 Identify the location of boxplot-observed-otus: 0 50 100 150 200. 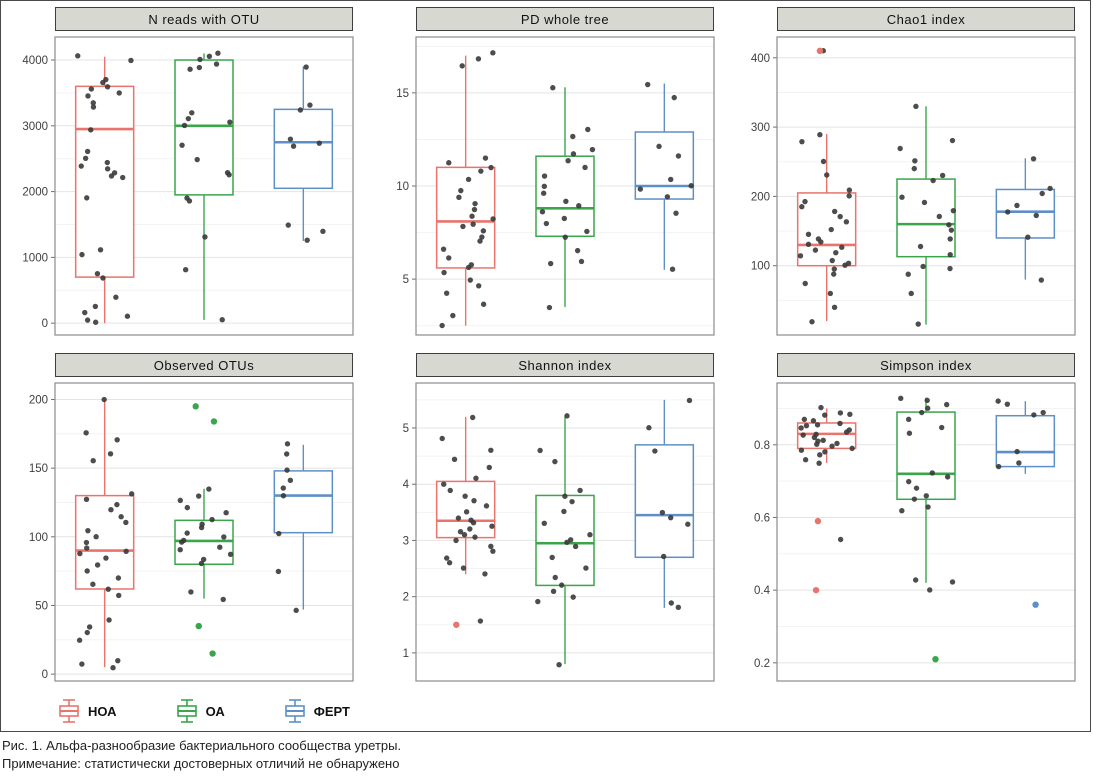
(191, 532).